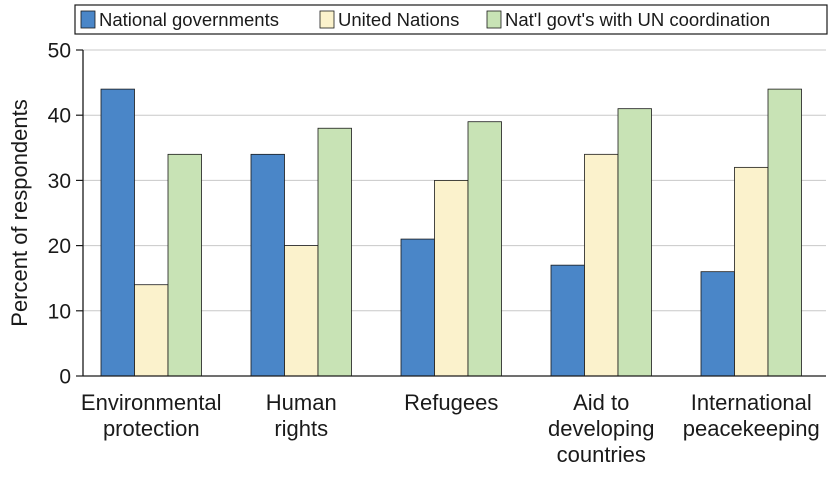 This screenshot has height=480, width=832. Describe the element at coordinates (451, 402) in the screenshot. I see `x-category-label: Refugees` at that location.